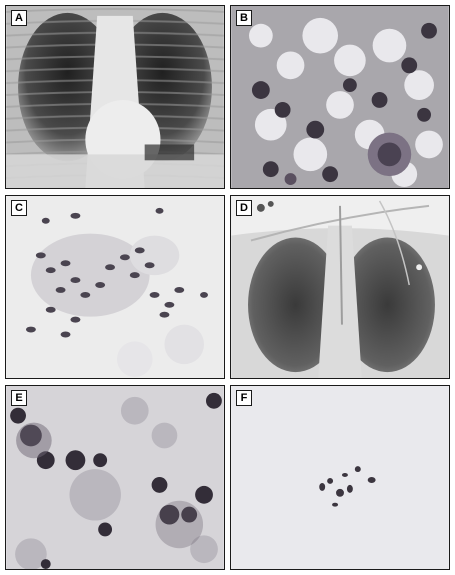 The height and width of the screenshot is (575, 455). I want to click on panel-label-b: B, so click(244, 18).